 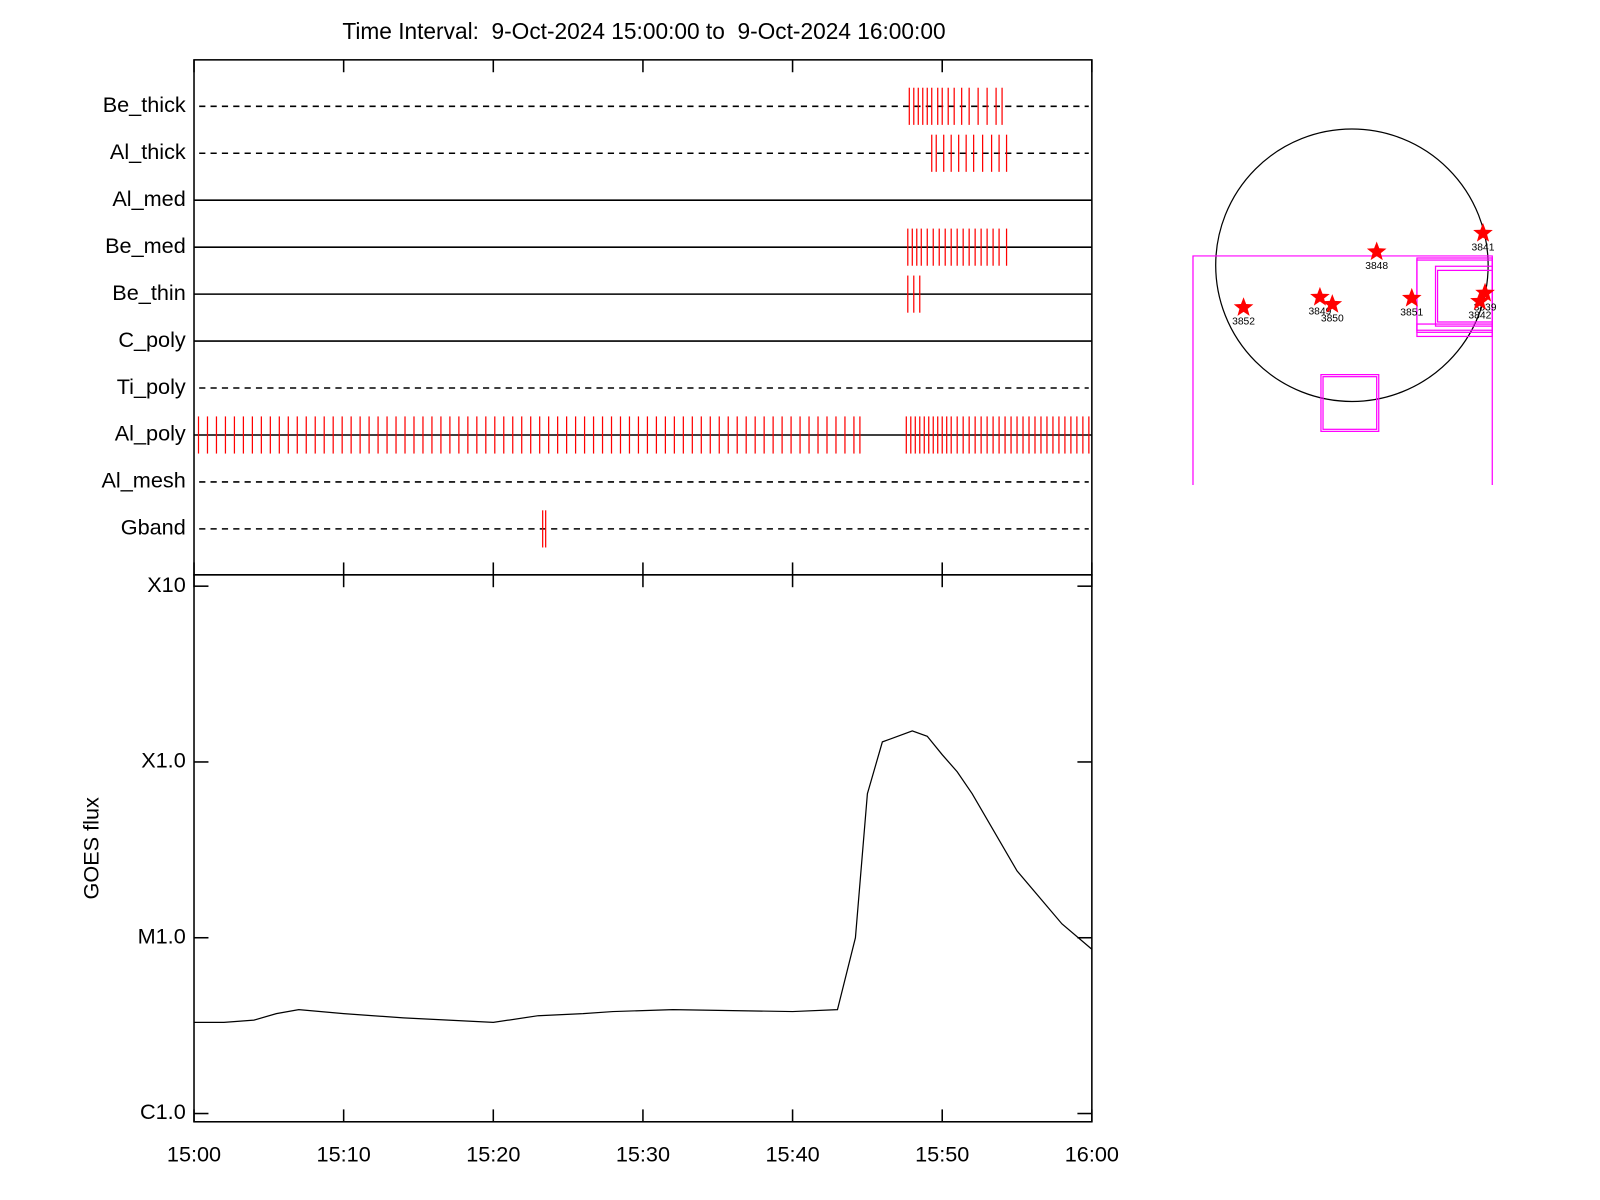 What do you see at coordinates (162, 935) in the screenshot?
I see `y-tick-label: M1.0` at bounding box center [162, 935].